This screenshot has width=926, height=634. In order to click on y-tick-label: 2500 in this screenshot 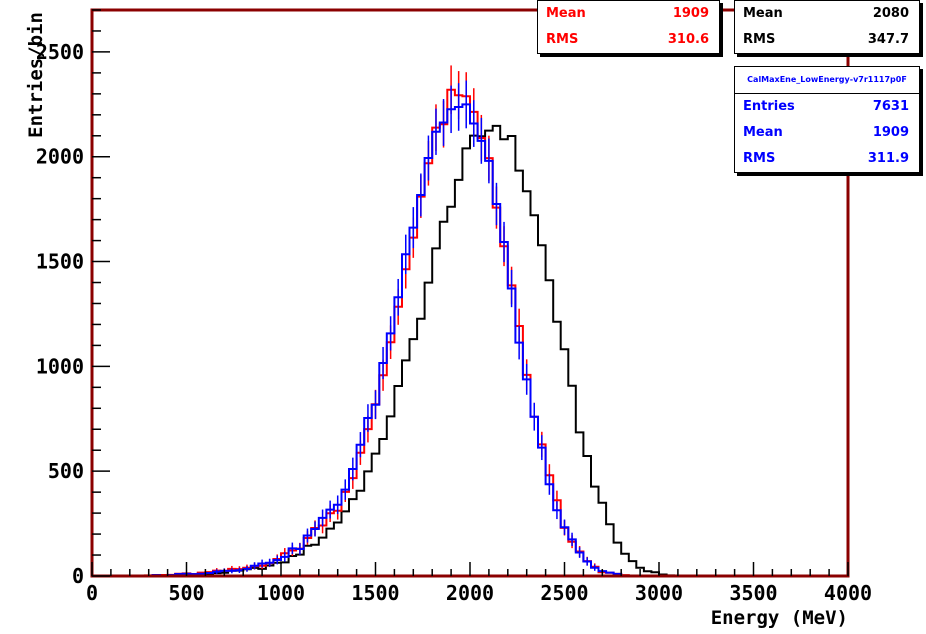, I will do `click(60, 52)`.